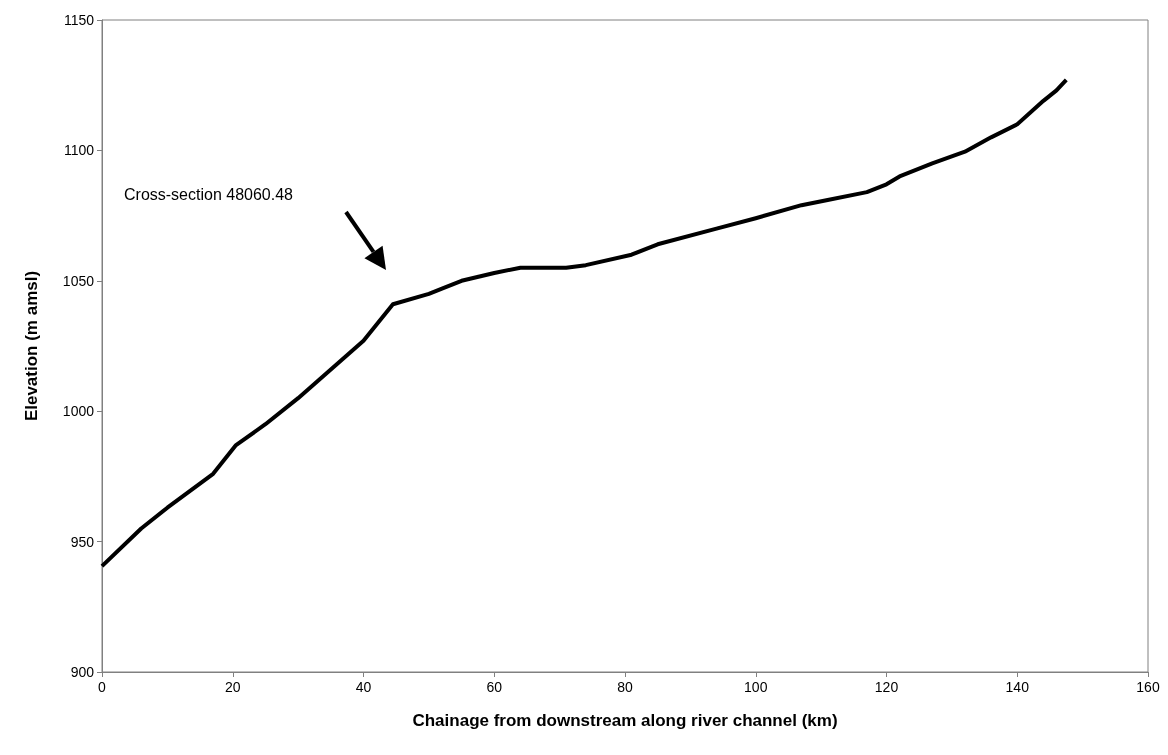 This screenshot has height=755, width=1168. What do you see at coordinates (79, 150) in the screenshot?
I see `y-tick-label: 1100` at bounding box center [79, 150].